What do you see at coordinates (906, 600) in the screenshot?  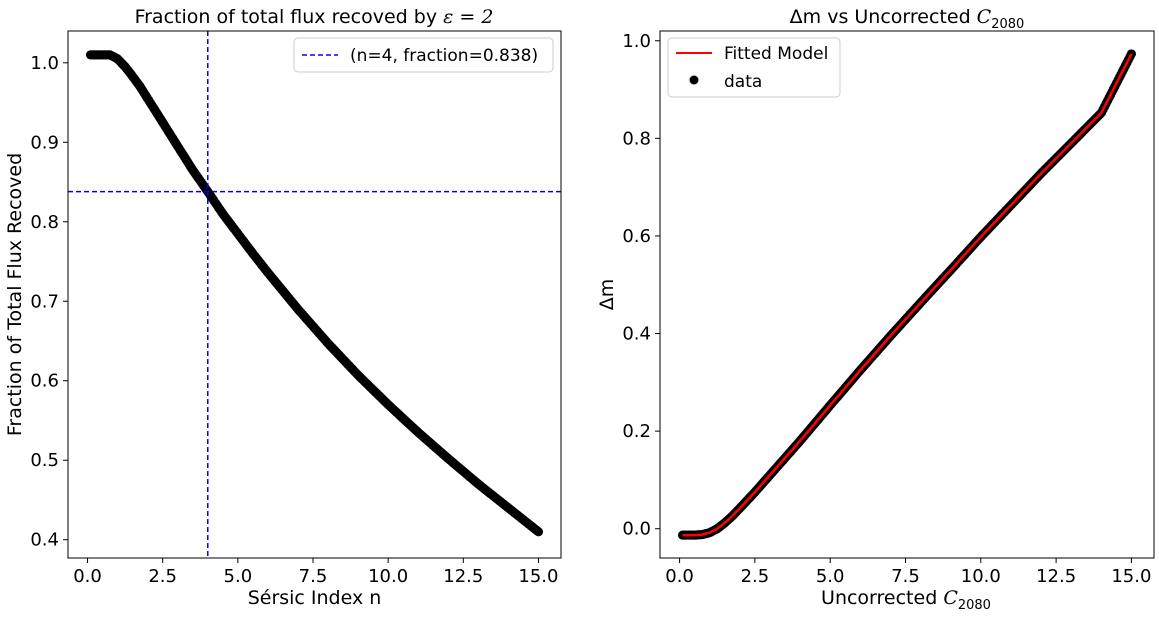 I see `right-x-axis-label: Uncorrected C2080` at bounding box center [906, 600].